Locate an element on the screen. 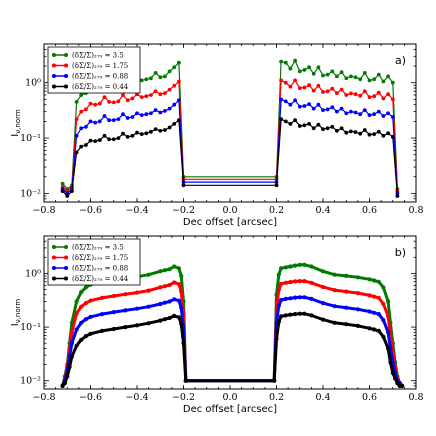  y-tick-label: 10⁰ is located at coordinates (33, 83).